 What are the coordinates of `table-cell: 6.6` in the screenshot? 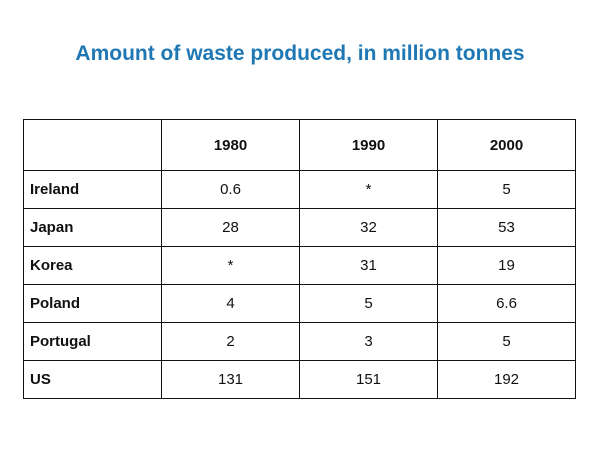 It's located at (506, 303).